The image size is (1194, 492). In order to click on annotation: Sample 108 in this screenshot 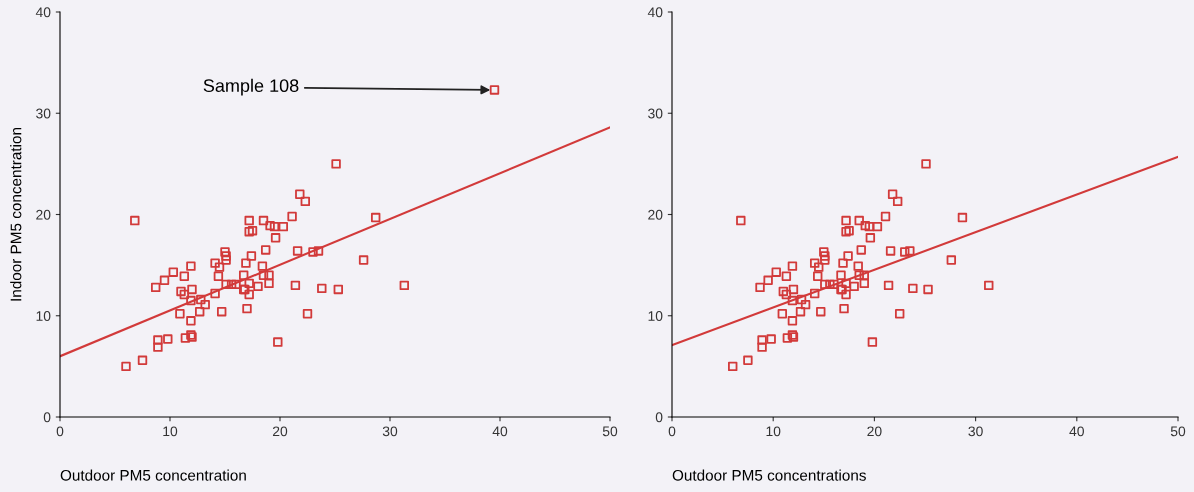, I will do `click(251, 87)`.